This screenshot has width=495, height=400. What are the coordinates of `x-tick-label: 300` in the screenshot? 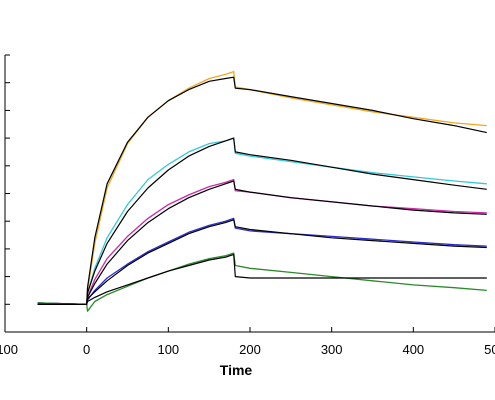 It's located at (332, 349).